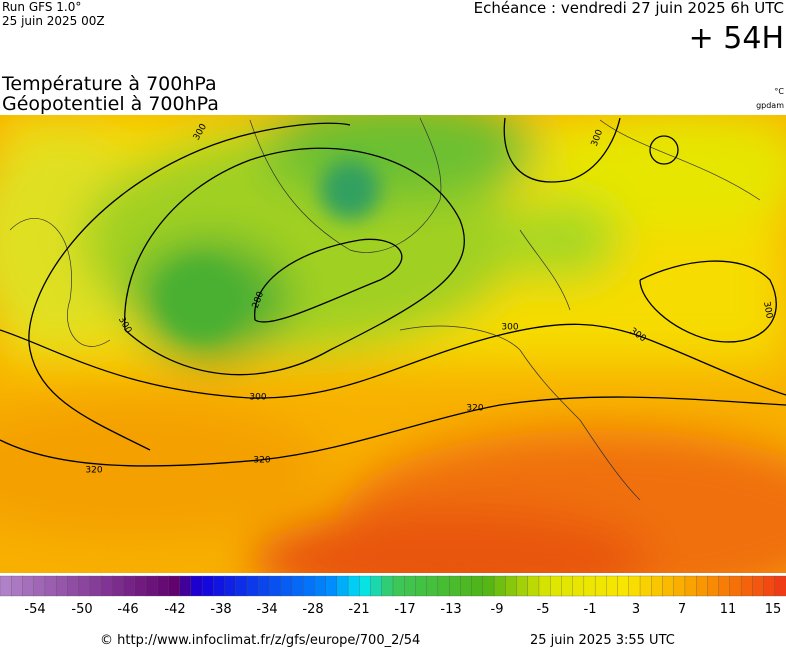 The width and height of the screenshot is (786, 652). I want to click on colorbar-tick-label: -54, so click(34, 609).